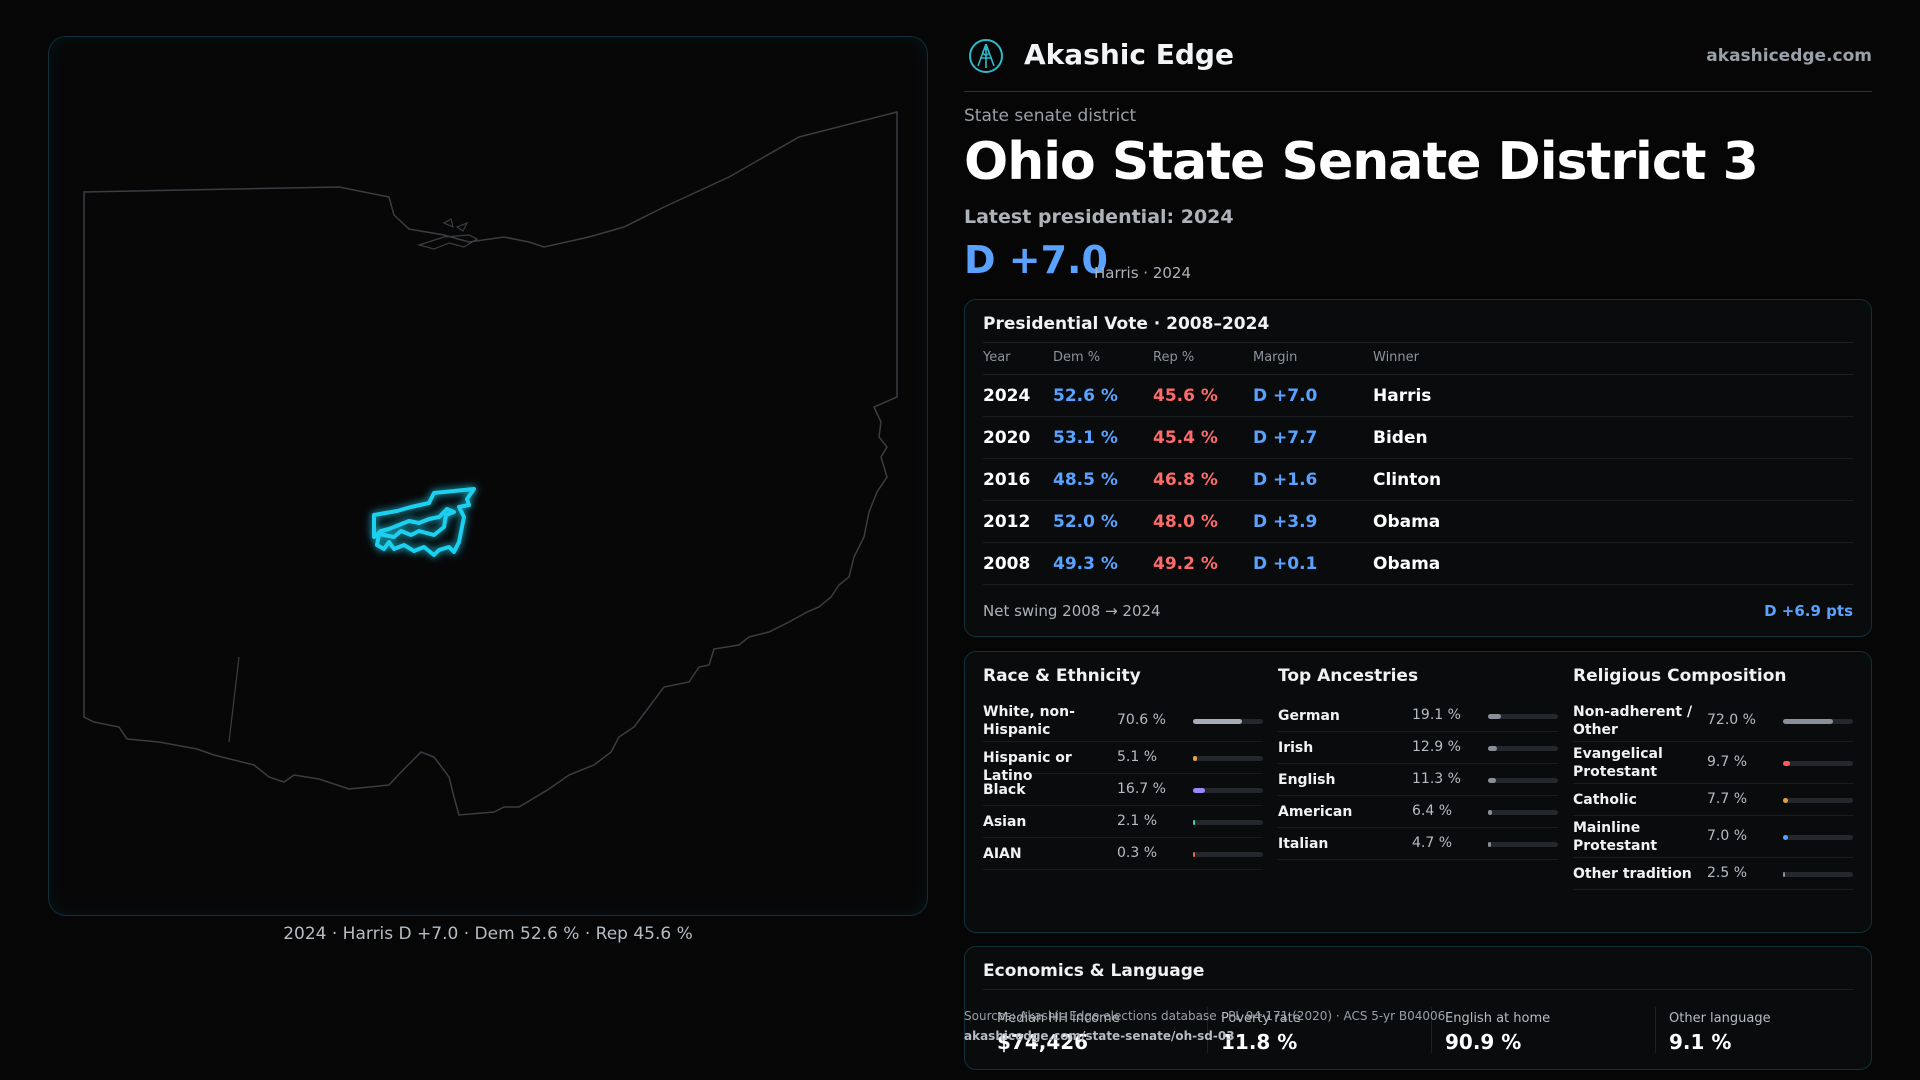 The width and height of the screenshot is (1920, 1080). What do you see at coordinates (1407, 522) in the screenshot?
I see `cell-winner: Obama` at bounding box center [1407, 522].